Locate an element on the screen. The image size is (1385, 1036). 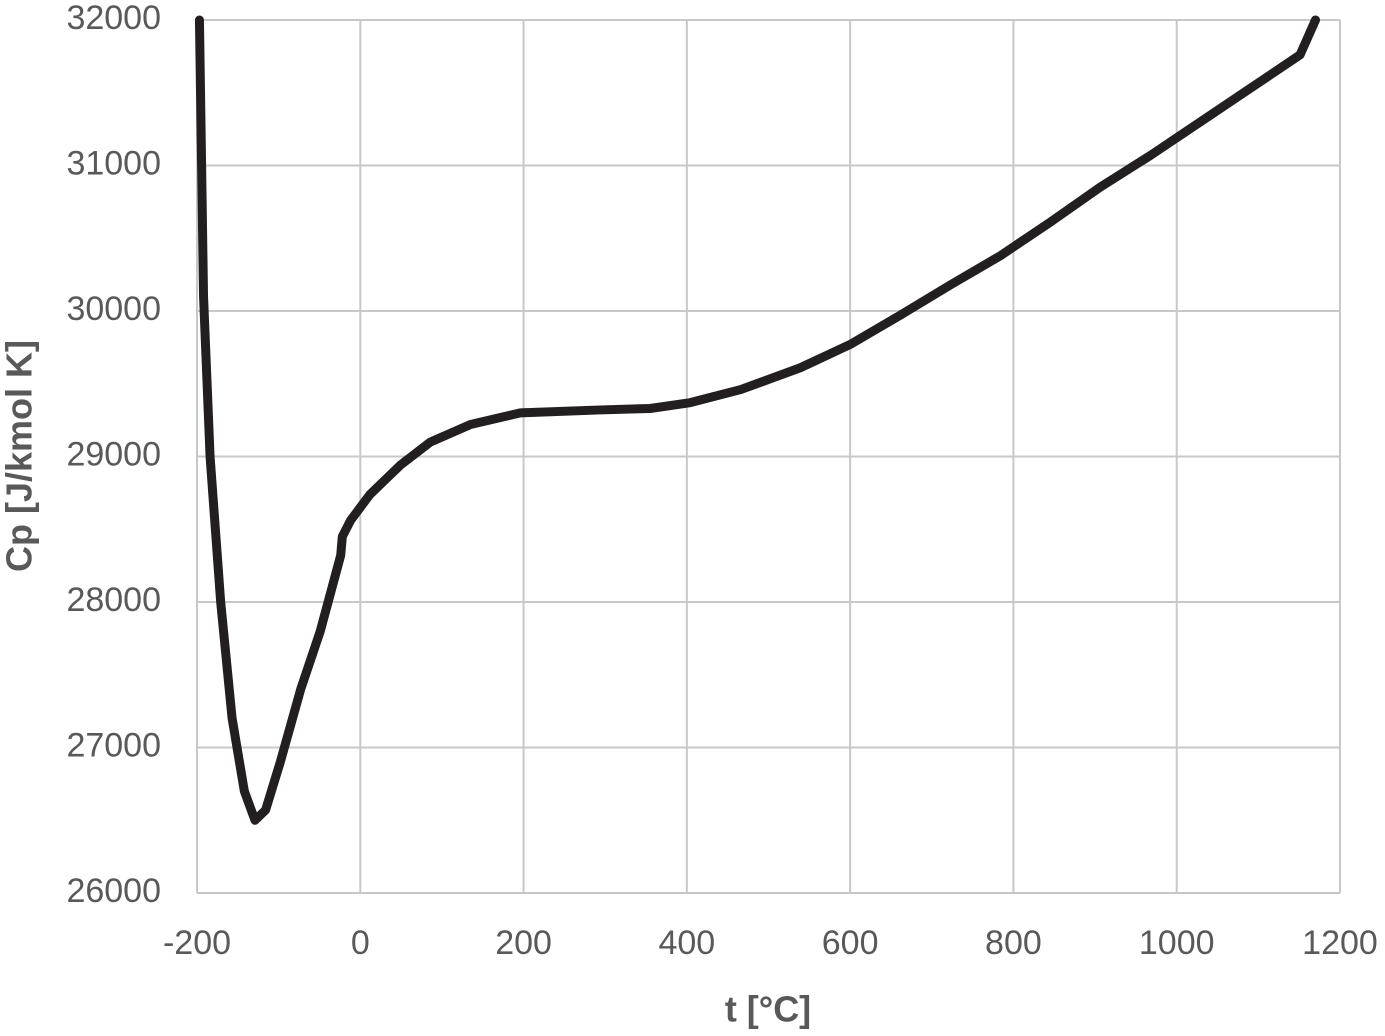
y-axis-title: Cp [J/kmol K] is located at coordinates (20, 456).